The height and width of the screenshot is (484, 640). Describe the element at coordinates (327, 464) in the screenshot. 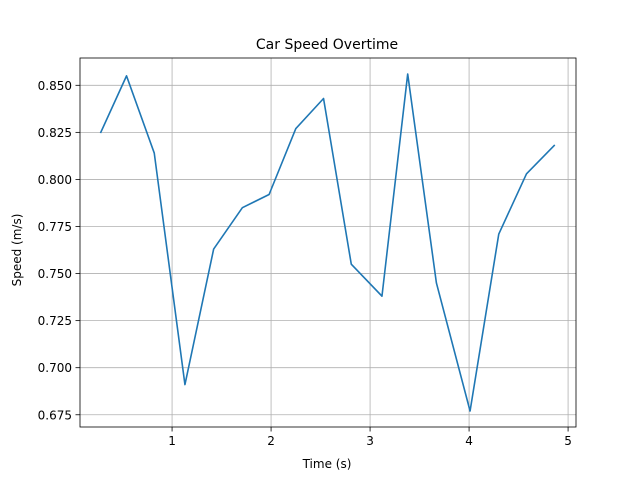

I see `x-axis-label: Time (s)` at that location.